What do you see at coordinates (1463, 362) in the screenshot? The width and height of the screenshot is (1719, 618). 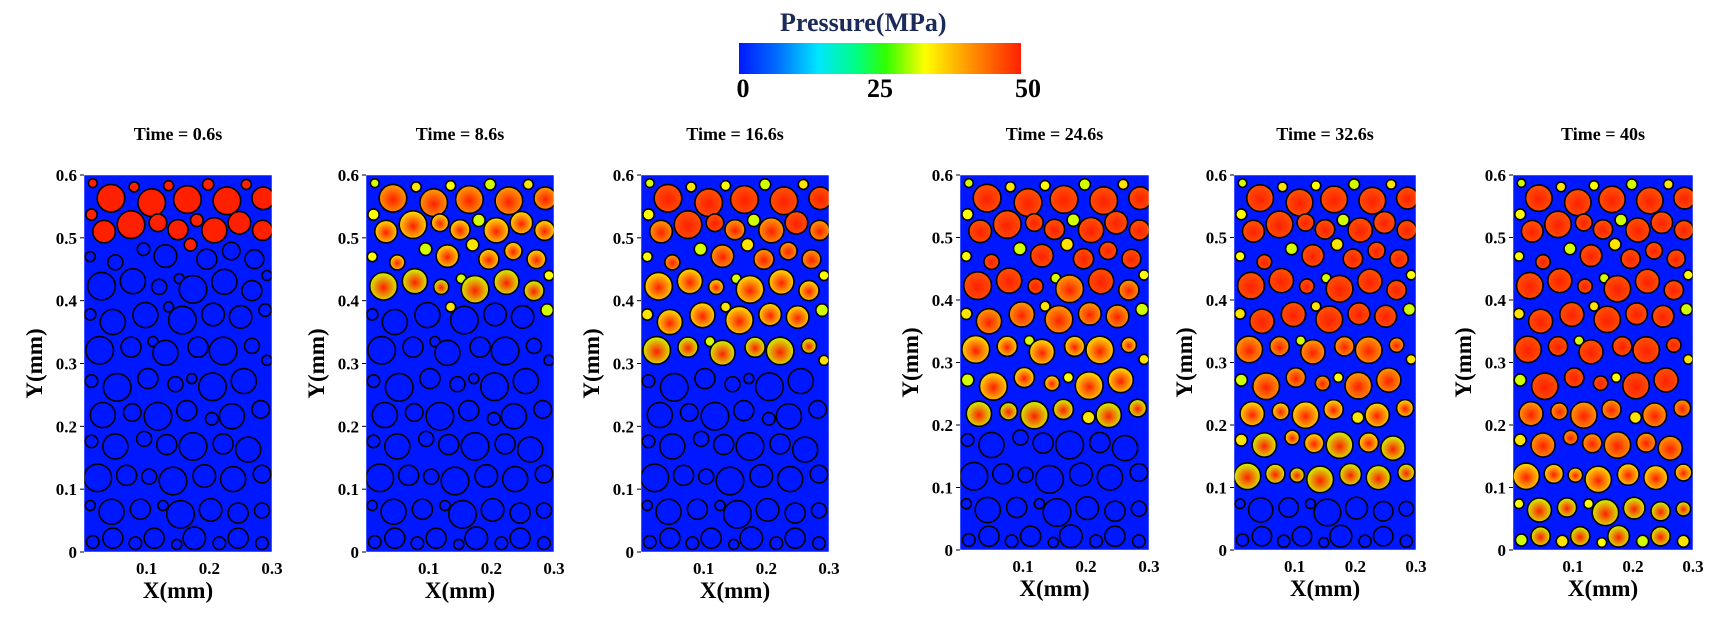 I see `y-axis-label: Y(mm)` at bounding box center [1463, 362].